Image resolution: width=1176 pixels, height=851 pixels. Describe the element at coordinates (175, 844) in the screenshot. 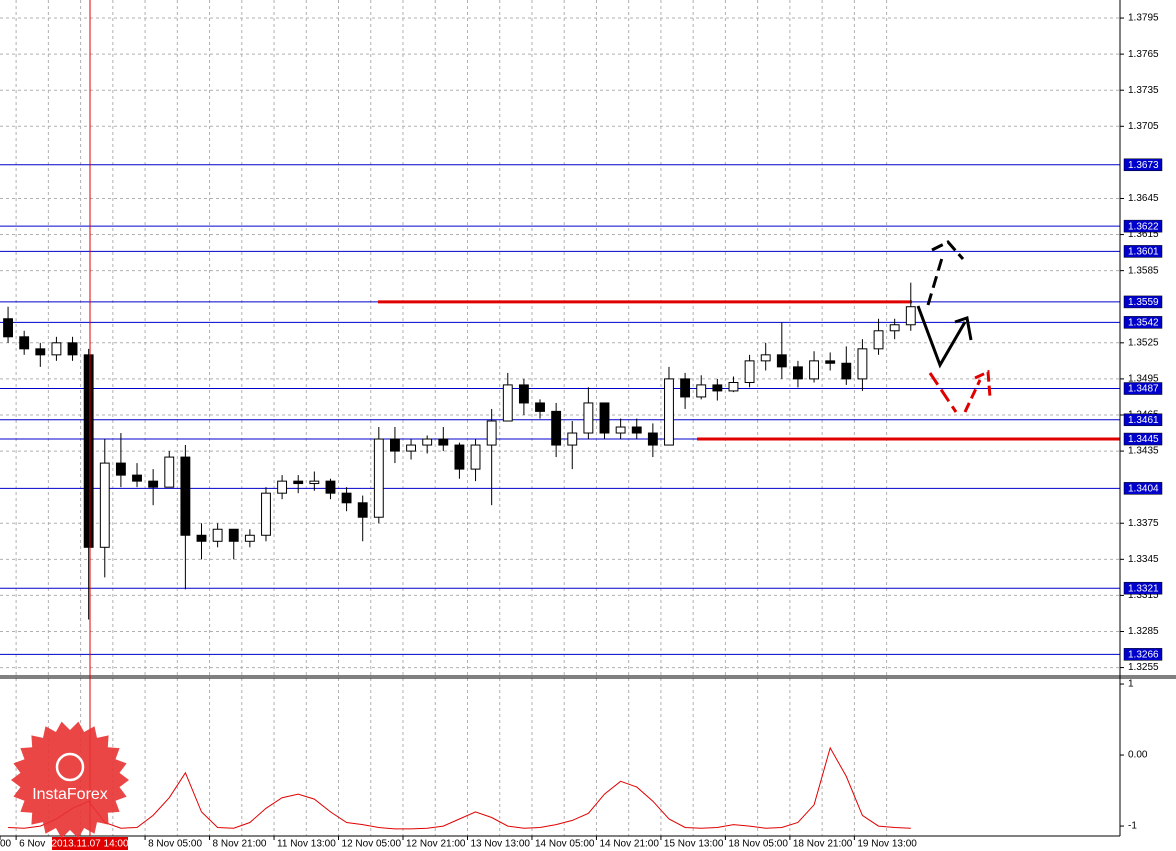

I see `x-tick-label: 8 Nov 05:00` at that location.